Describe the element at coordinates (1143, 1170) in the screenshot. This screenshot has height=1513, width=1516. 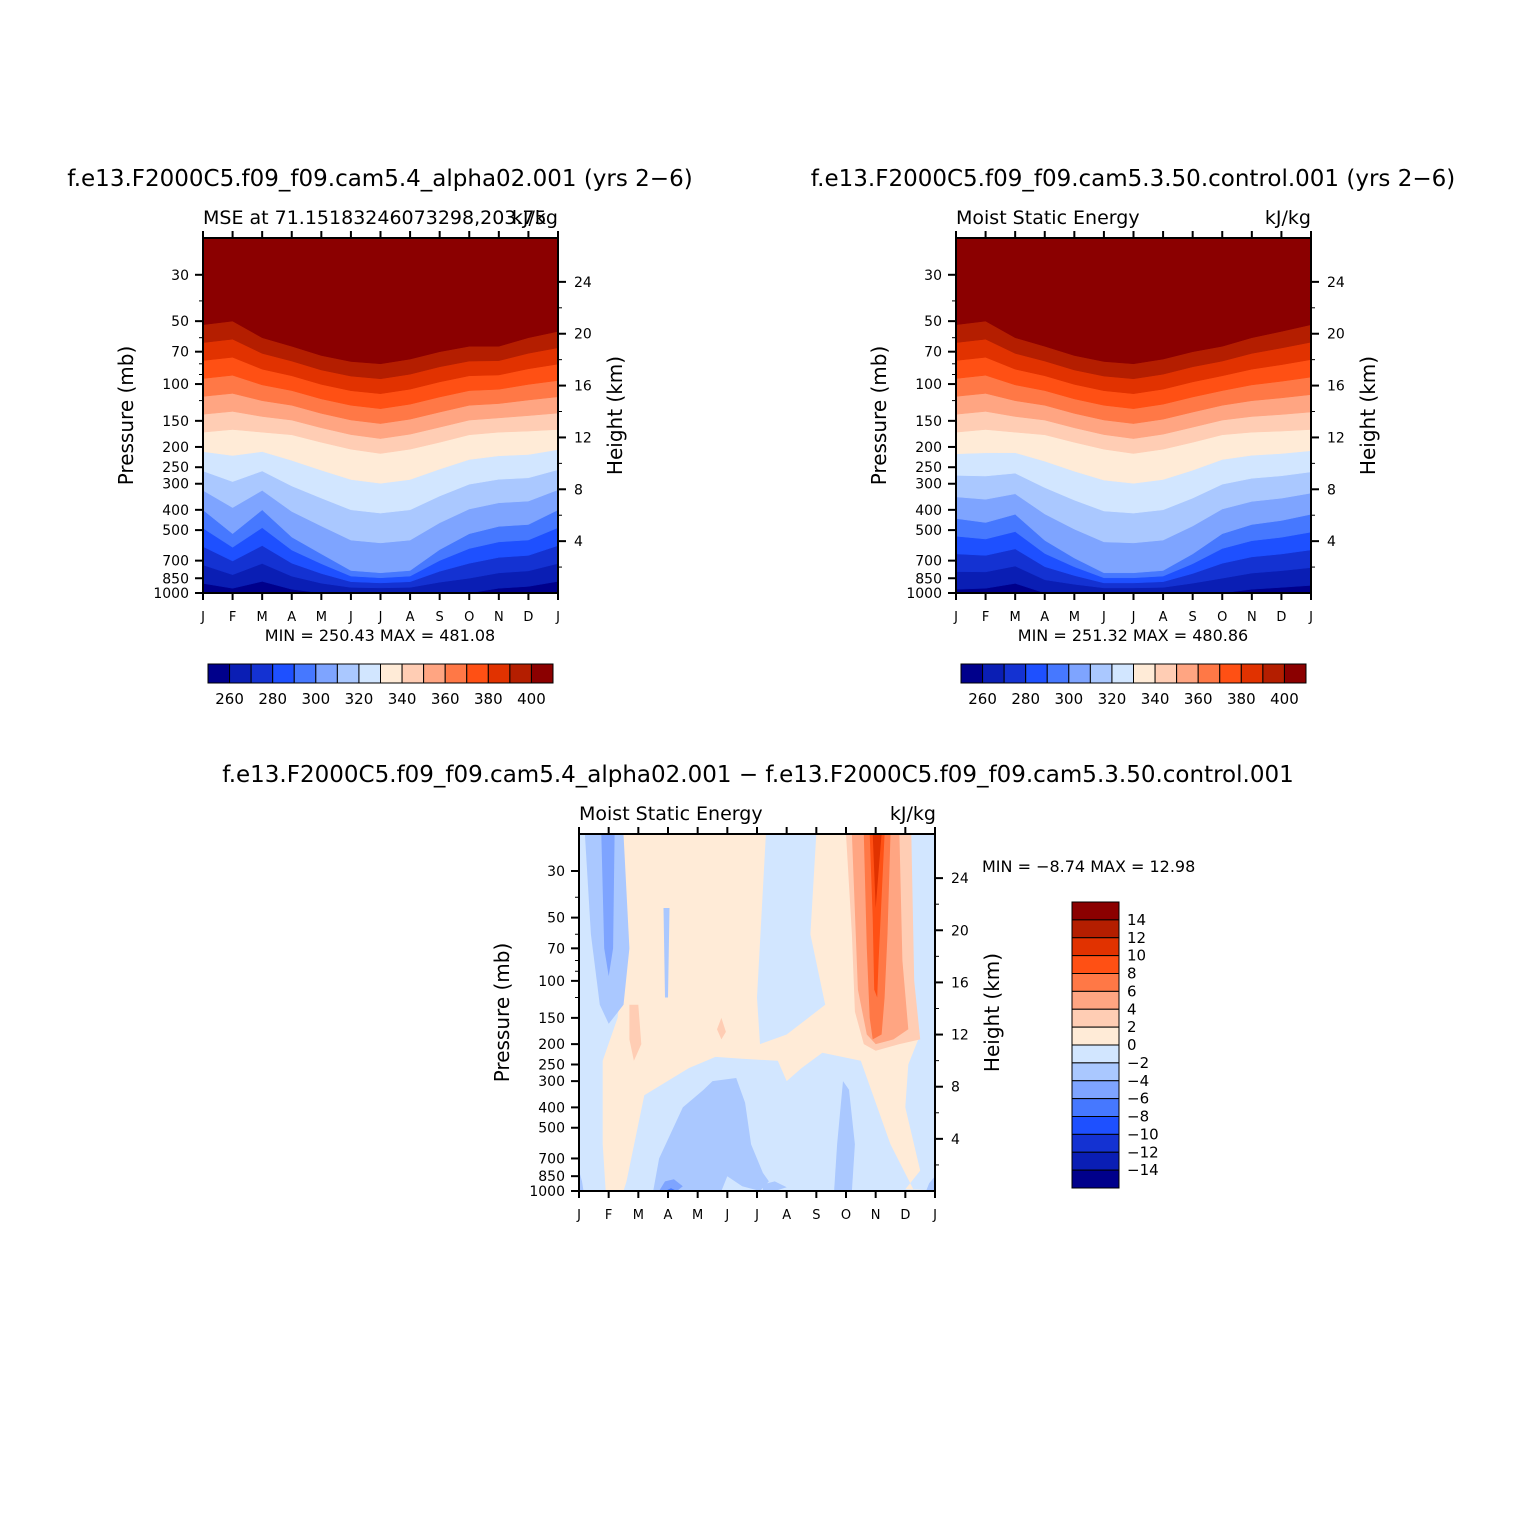
I see `panel3-colorbar-label: −14` at that location.